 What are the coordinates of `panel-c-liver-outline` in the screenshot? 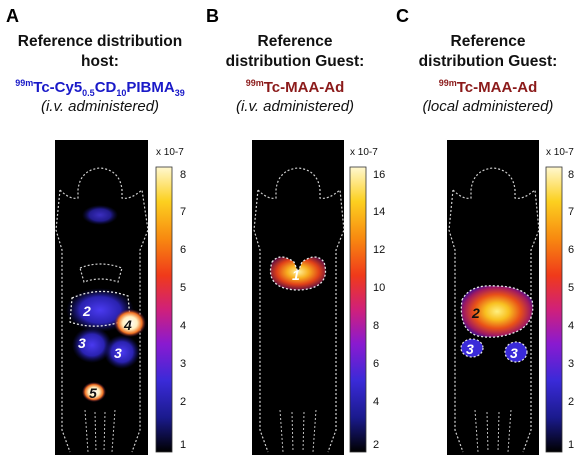 It's located at (497, 311).